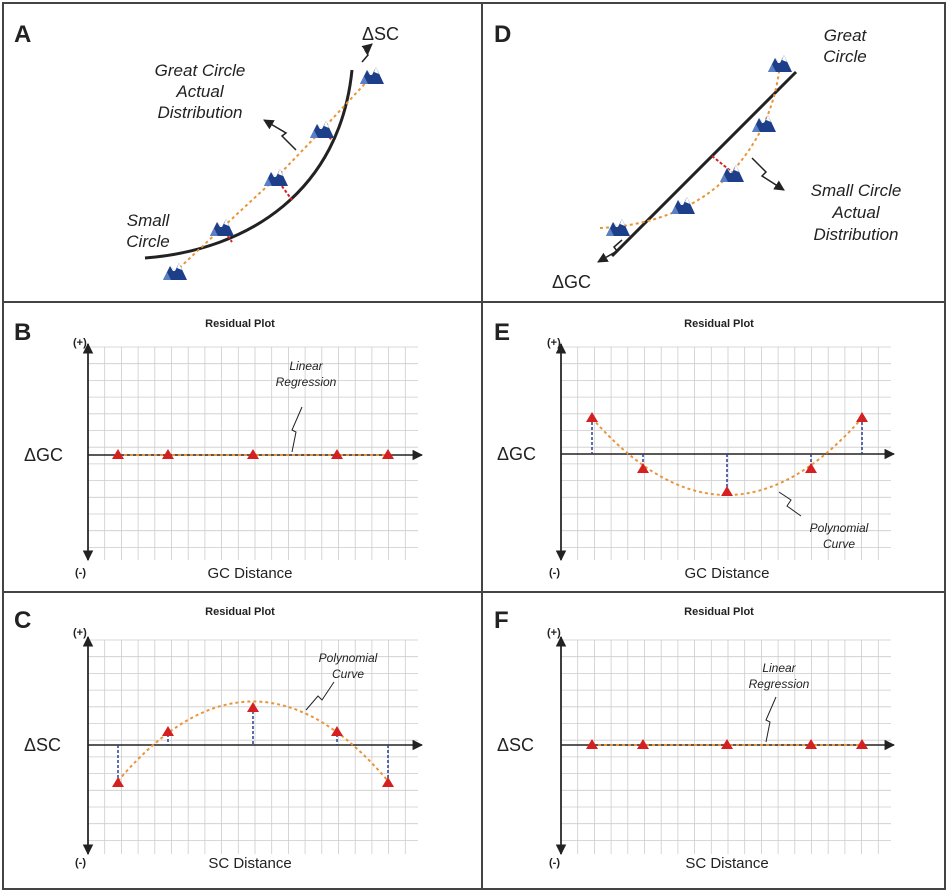 The image size is (948, 892). I want to click on y-label-c: ΔSC, so click(42, 745).